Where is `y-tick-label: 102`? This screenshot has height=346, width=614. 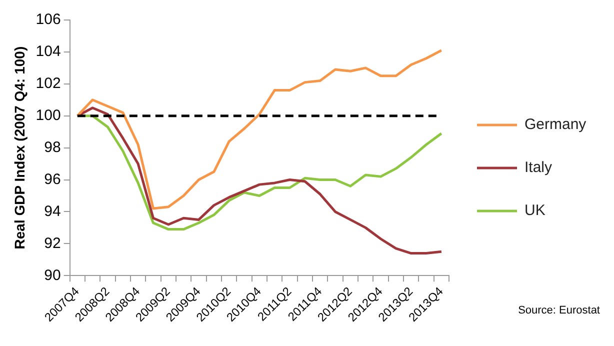
y-tick-label: 102 is located at coordinates (48, 83).